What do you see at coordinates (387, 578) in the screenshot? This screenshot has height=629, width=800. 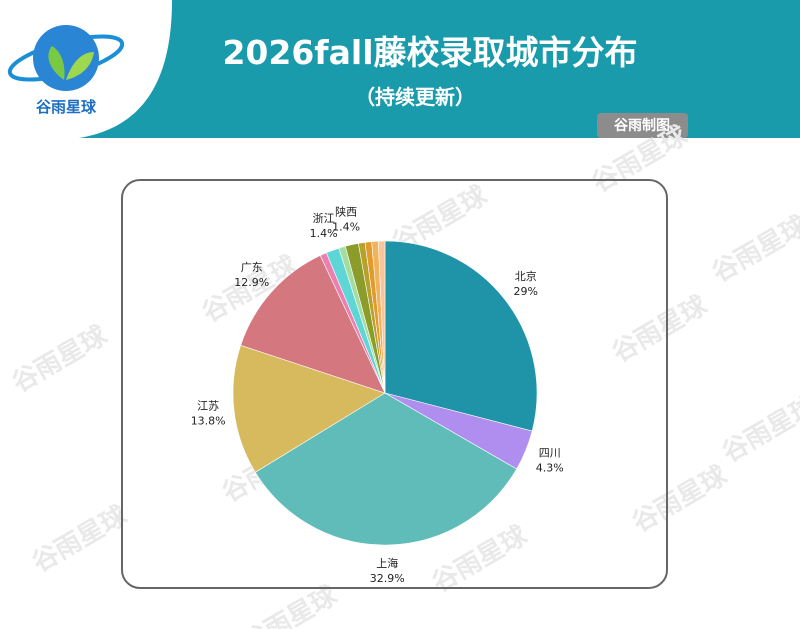 I see `slice-value: 32.9%` at bounding box center [387, 578].